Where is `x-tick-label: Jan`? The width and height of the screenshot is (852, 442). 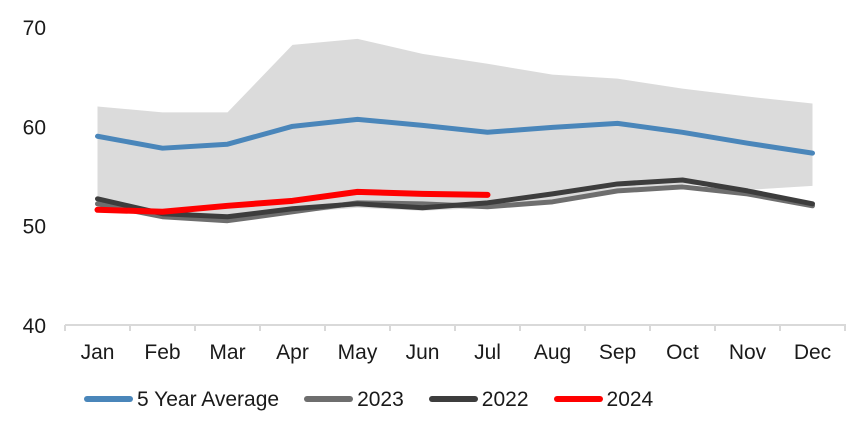 x-tick-label: Jan is located at coordinates (98, 352).